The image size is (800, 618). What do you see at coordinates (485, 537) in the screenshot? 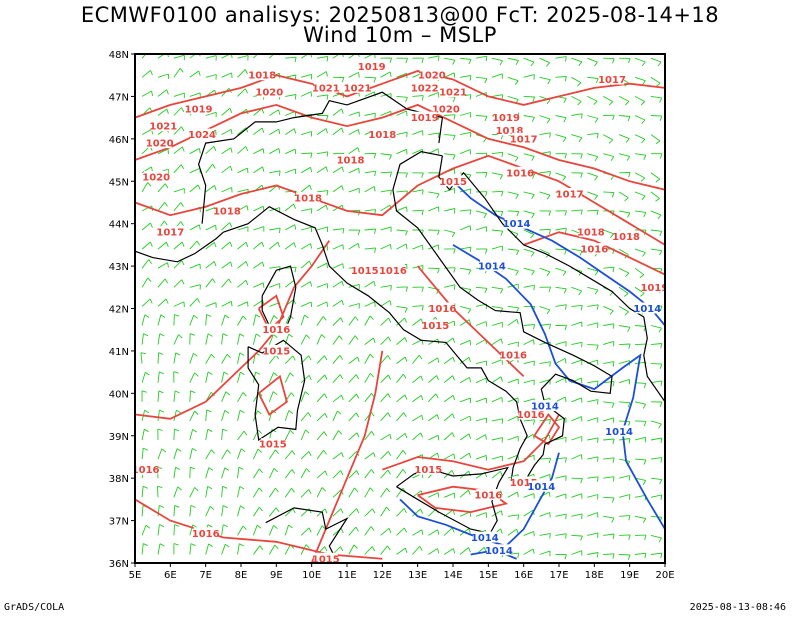
I see `isobar-label: 1014` at bounding box center [485, 537].